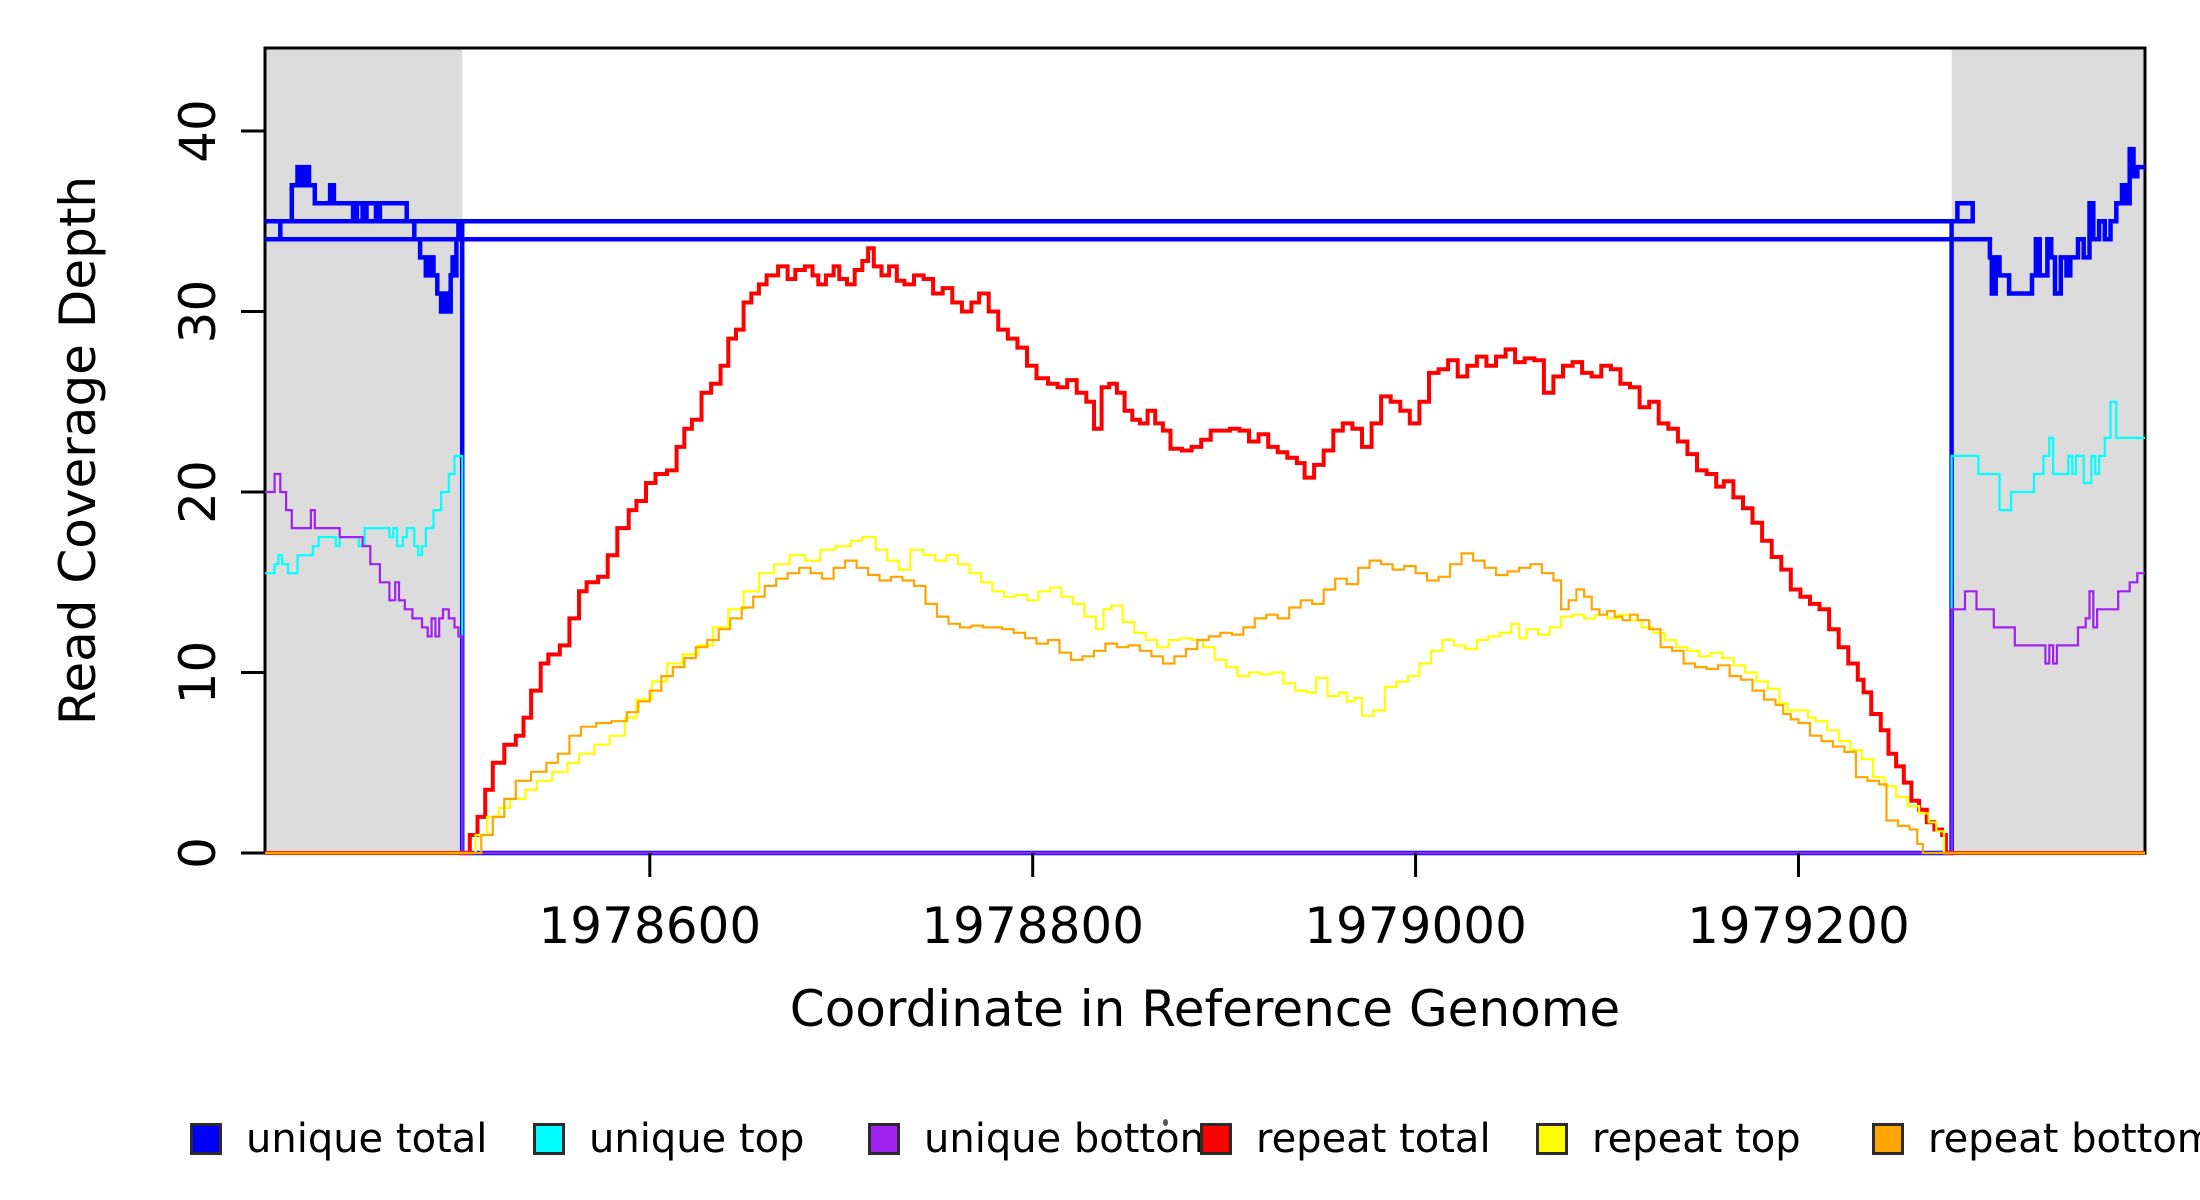 This screenshot has width=2200, height=1200. Describe the element at coordinates (1373, 1139) in the screenshot. I see `legend-label: repeat total` at that location.